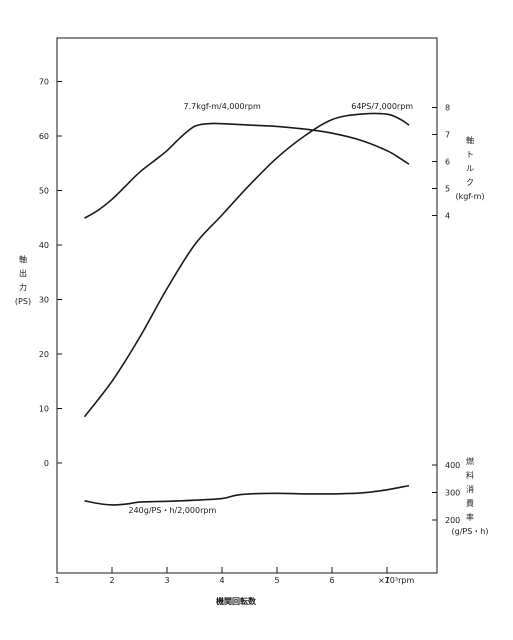 The height and width of the screenshot is (640, 513). What do you see at coordinates (447, 135) in the screenshot?
I see `torque-tick-label: 7` at bounding box center [447, 135].